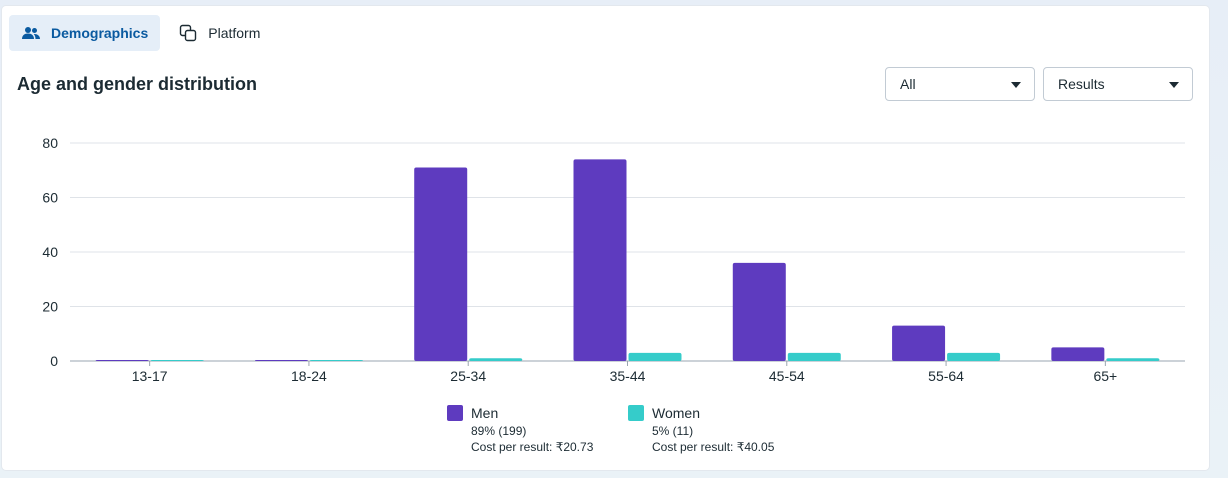 The height and width of the screenshot is (478, 1228). What do you see at coordinates (100, 33) in the screenshot?
I see `tab-demographics-label: Demographics` at bounding box center [100, 33].